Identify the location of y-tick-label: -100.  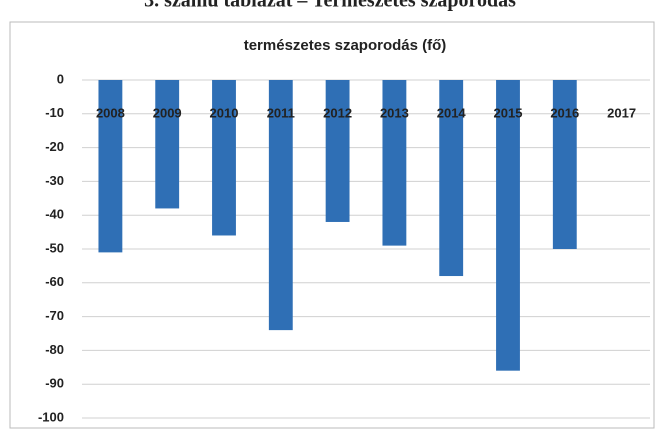
(51, 416).